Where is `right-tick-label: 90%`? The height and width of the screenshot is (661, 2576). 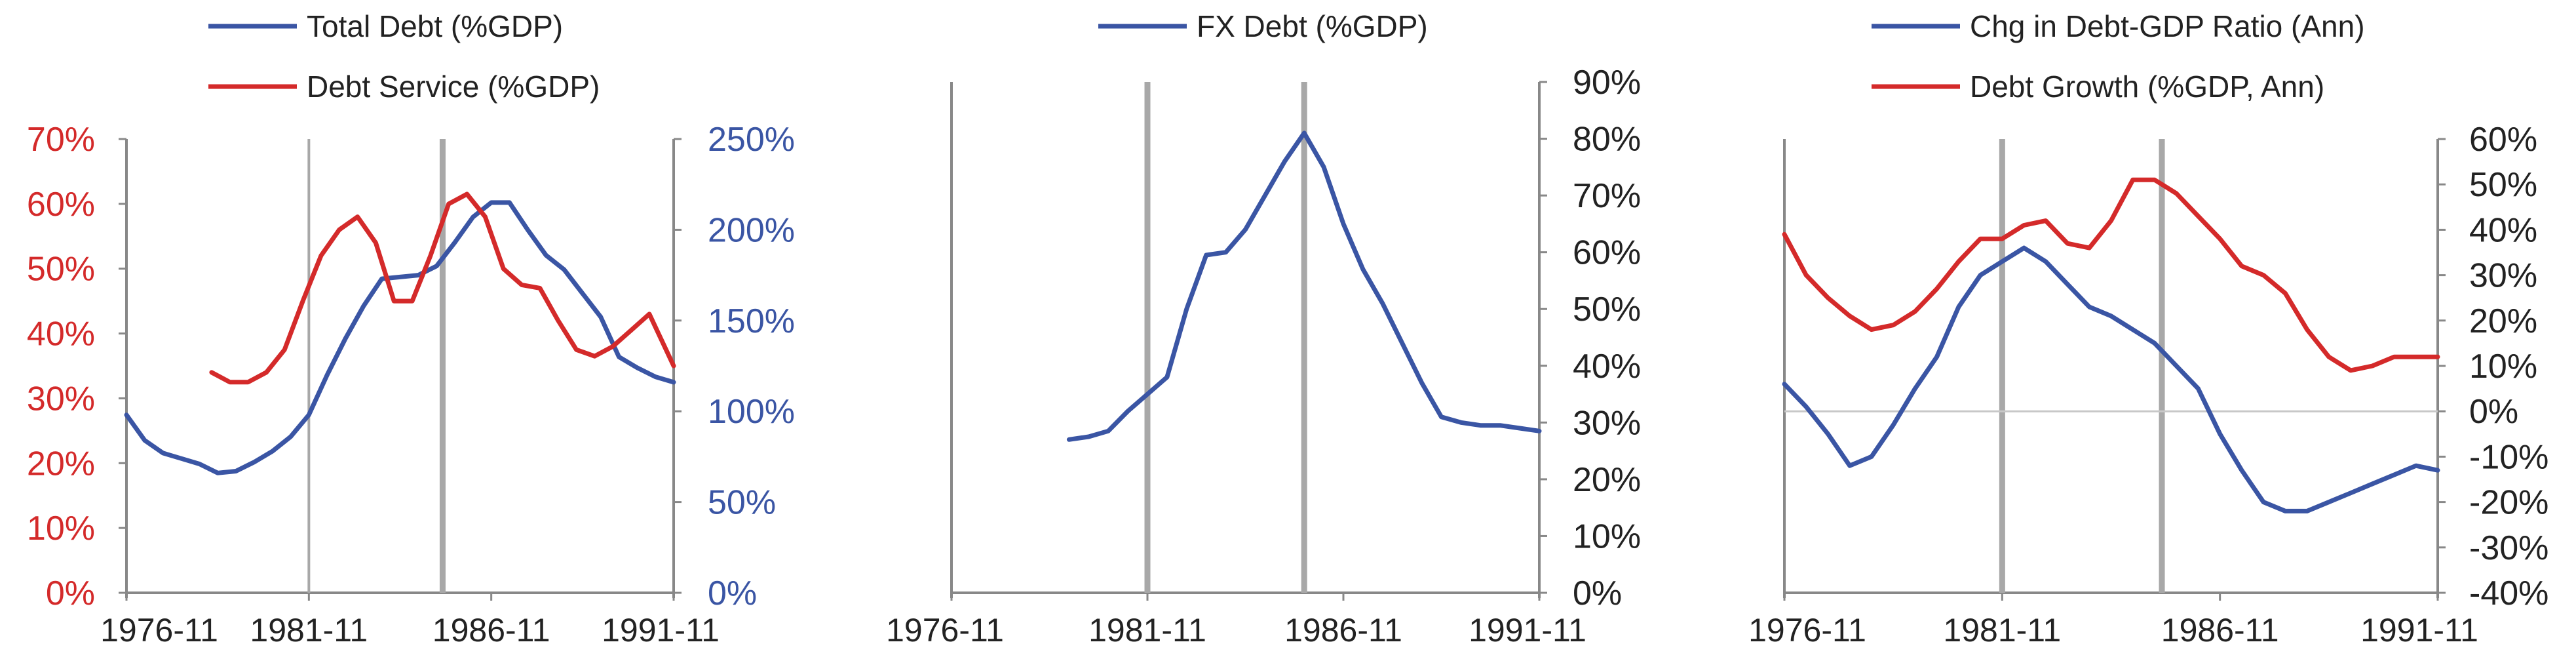
right-tick-label: 90% is located at coordinates (1607, 83).